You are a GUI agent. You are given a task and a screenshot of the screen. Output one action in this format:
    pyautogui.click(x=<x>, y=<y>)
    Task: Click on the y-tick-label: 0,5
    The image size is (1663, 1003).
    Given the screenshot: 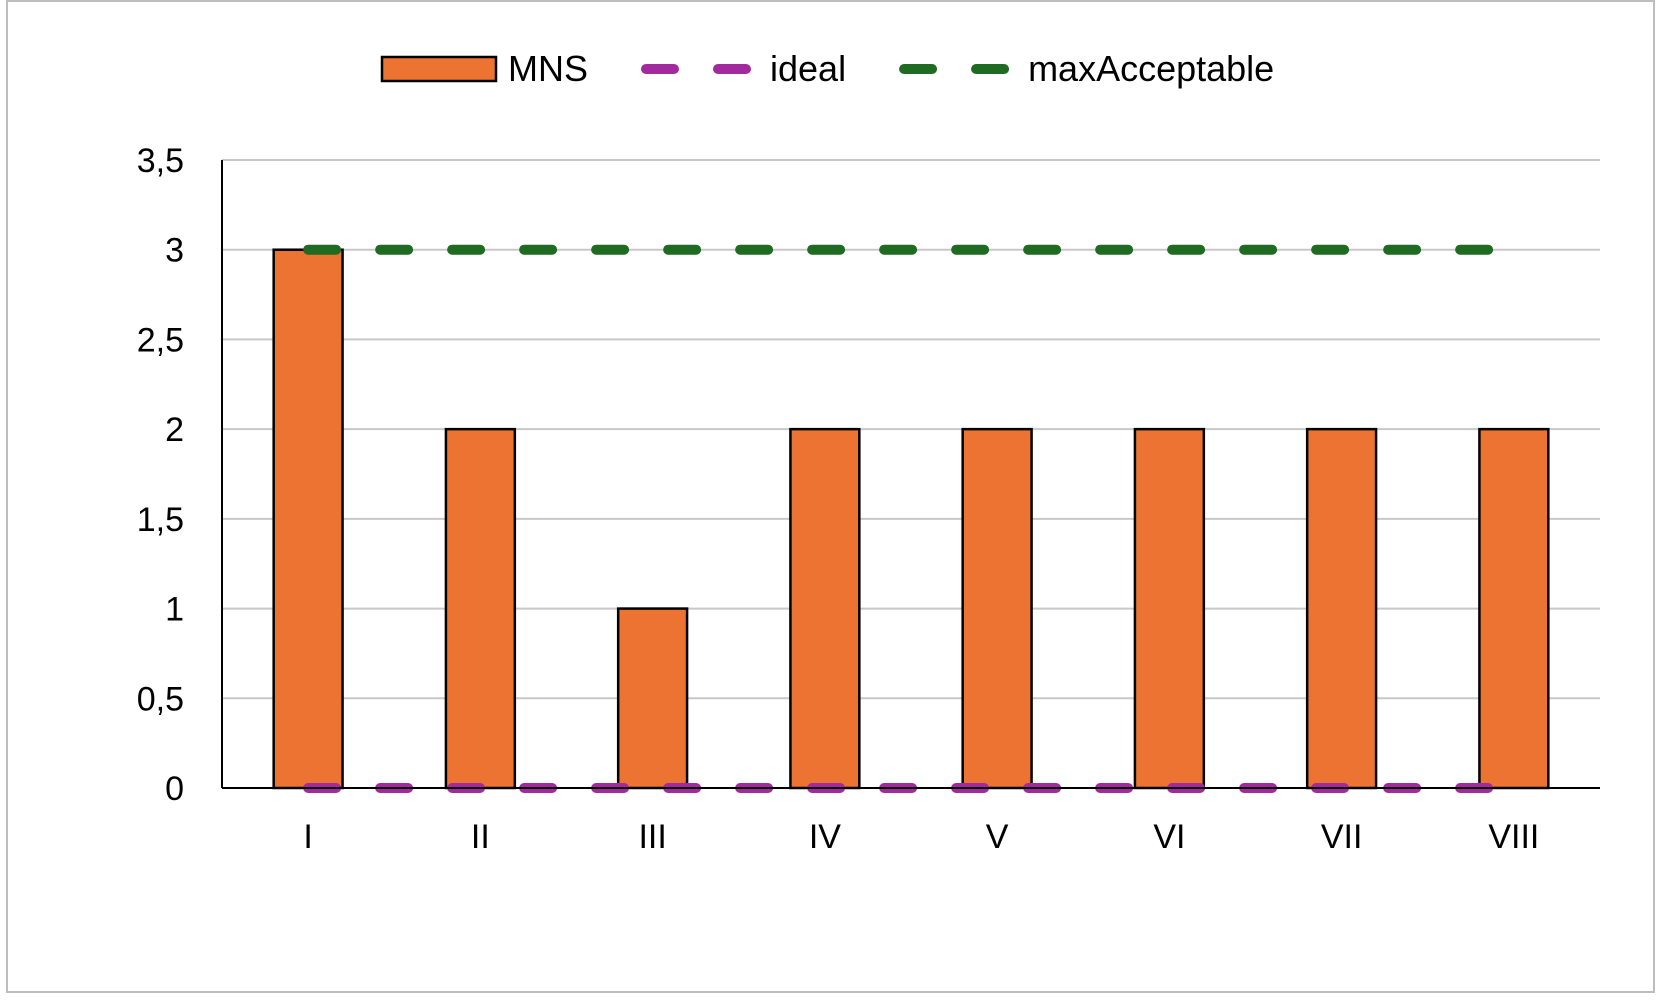 What is the action you would take?
    pyautogui.click(x=160, y=699)
    